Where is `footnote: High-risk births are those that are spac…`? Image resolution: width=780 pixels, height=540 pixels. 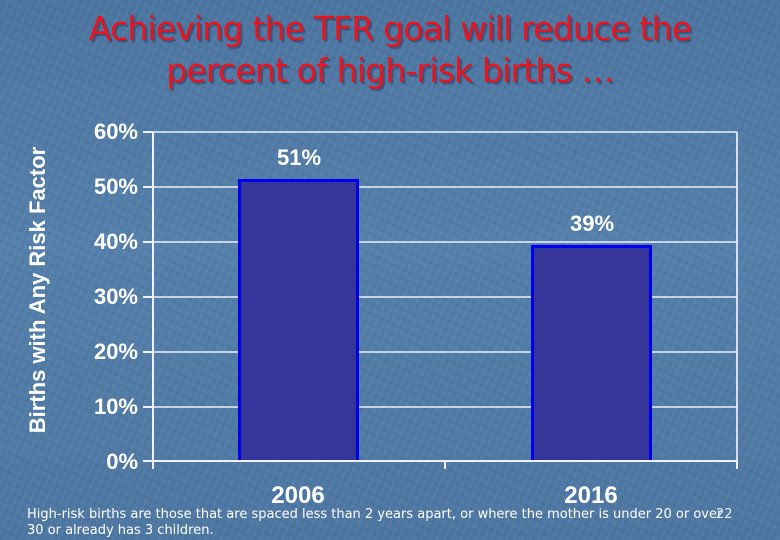
footnote: High-risk births are those that are spac… is located at coordinates (402, 523).